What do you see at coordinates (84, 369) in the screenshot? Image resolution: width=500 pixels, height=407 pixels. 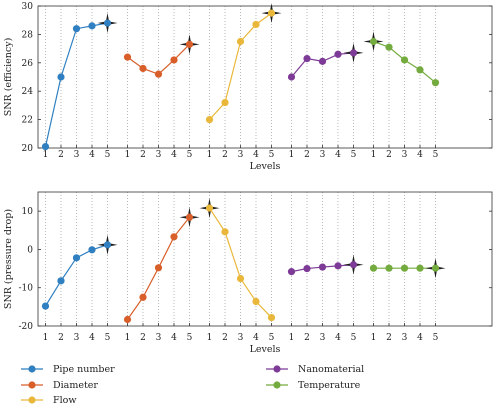 I see `legend-label: Pipe number` at bounding box center [84, 369].